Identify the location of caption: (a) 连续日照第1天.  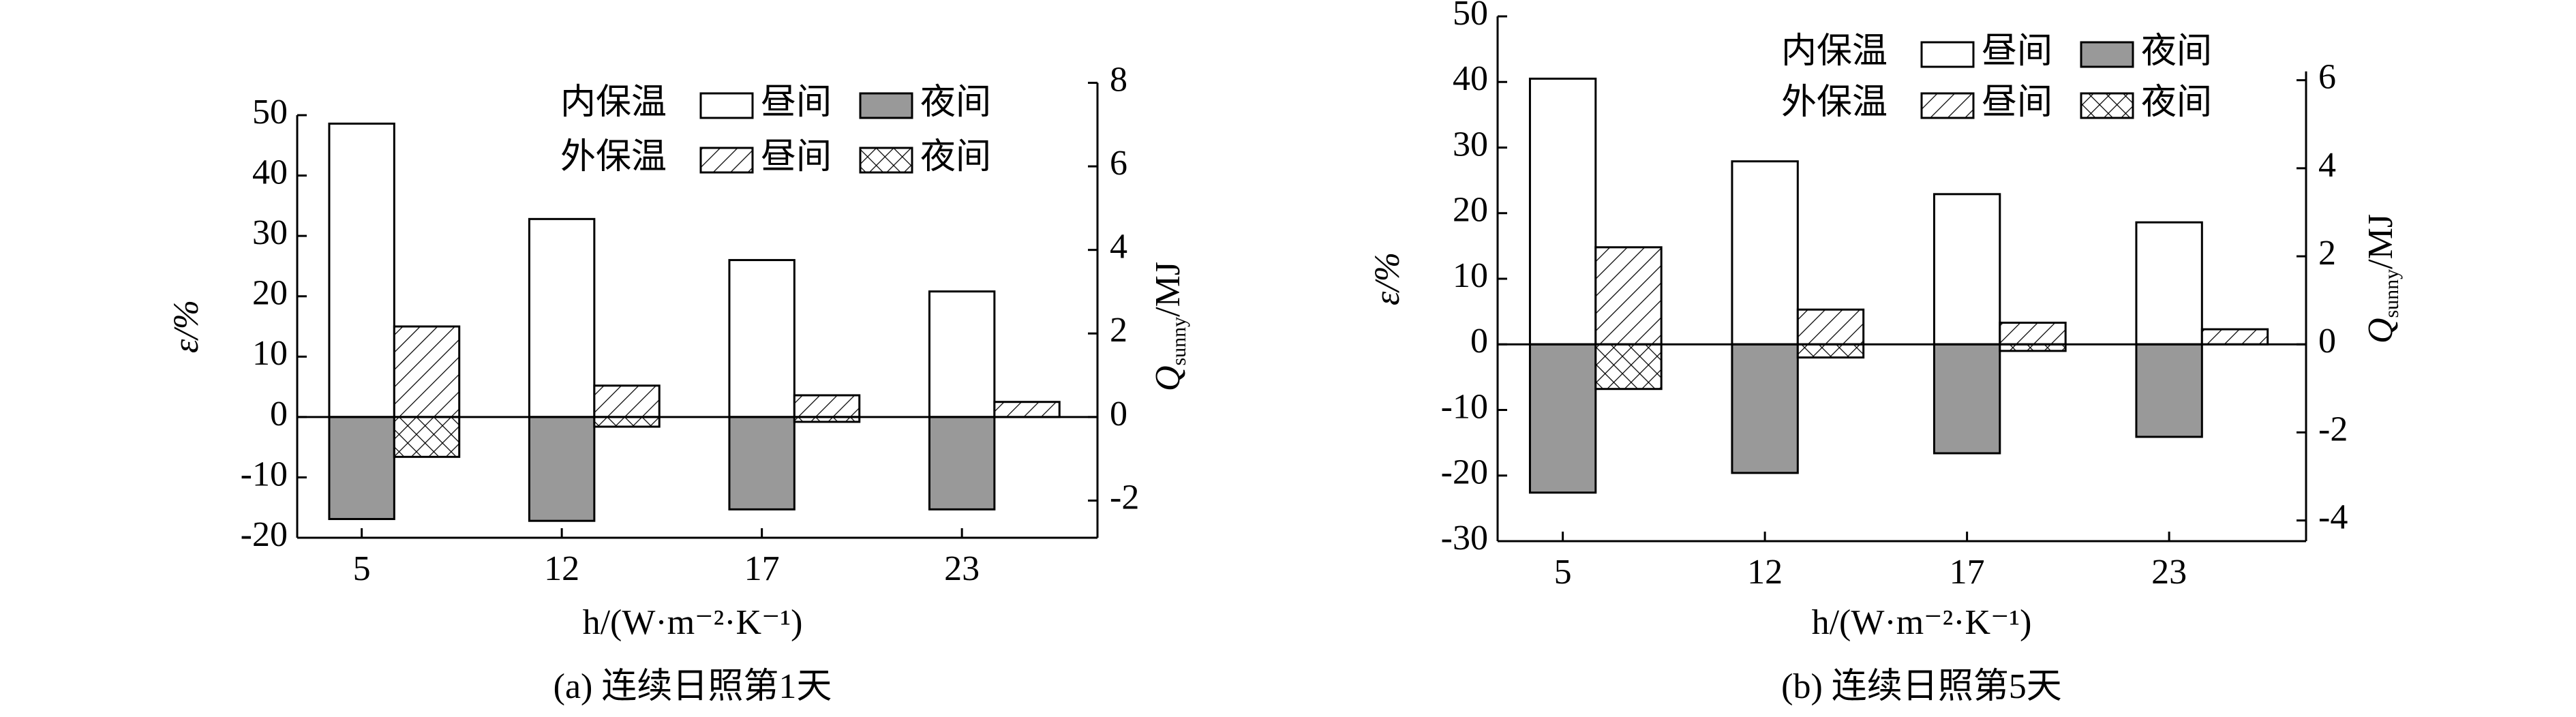
(693, 686).